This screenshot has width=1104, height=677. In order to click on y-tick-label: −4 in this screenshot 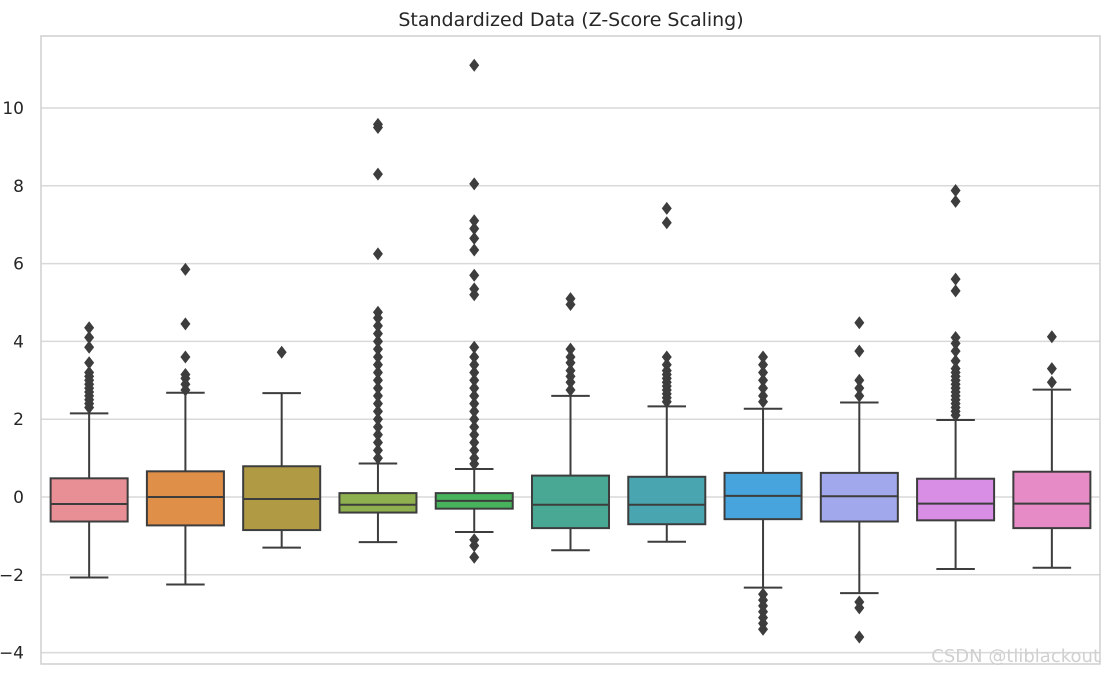, I will do `click(12, 654)`.